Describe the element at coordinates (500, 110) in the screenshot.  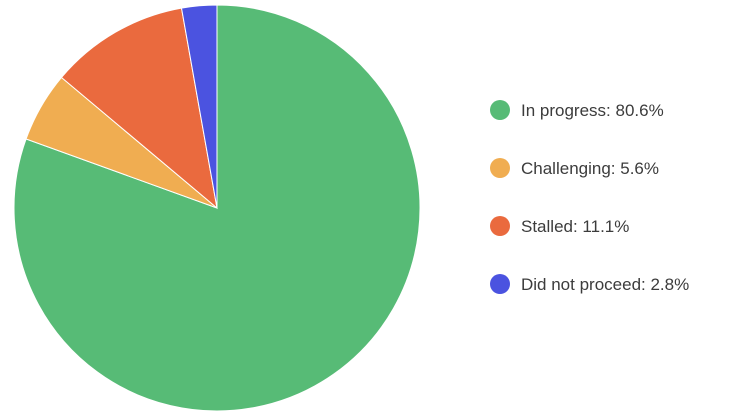
I see `legend-marker-in-progress` at that location.